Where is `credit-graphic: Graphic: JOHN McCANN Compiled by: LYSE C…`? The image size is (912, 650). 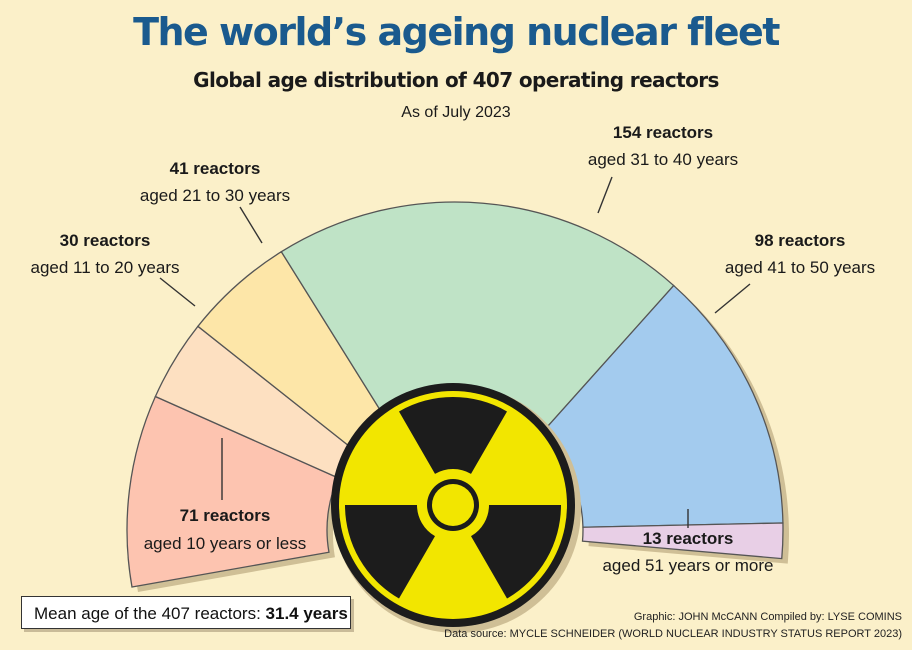
credit-graphic: Graphic: JOHN McCANN Compiled by: LYSE C… is located at coordinates (767, 617).